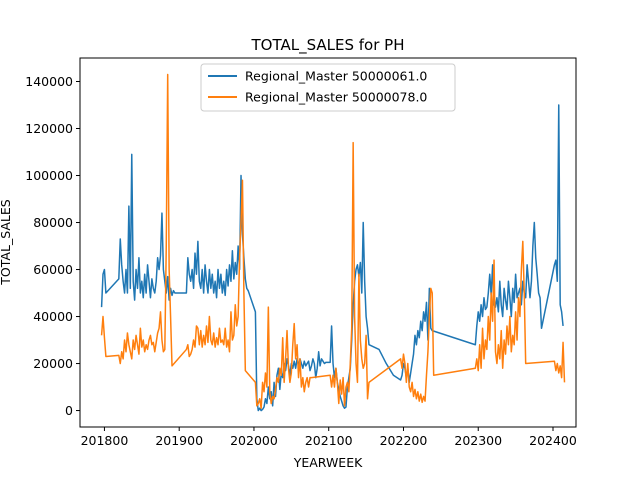 The image size is (640, 480). I want to click on y-tick-label: 60000, so click(53, 269).